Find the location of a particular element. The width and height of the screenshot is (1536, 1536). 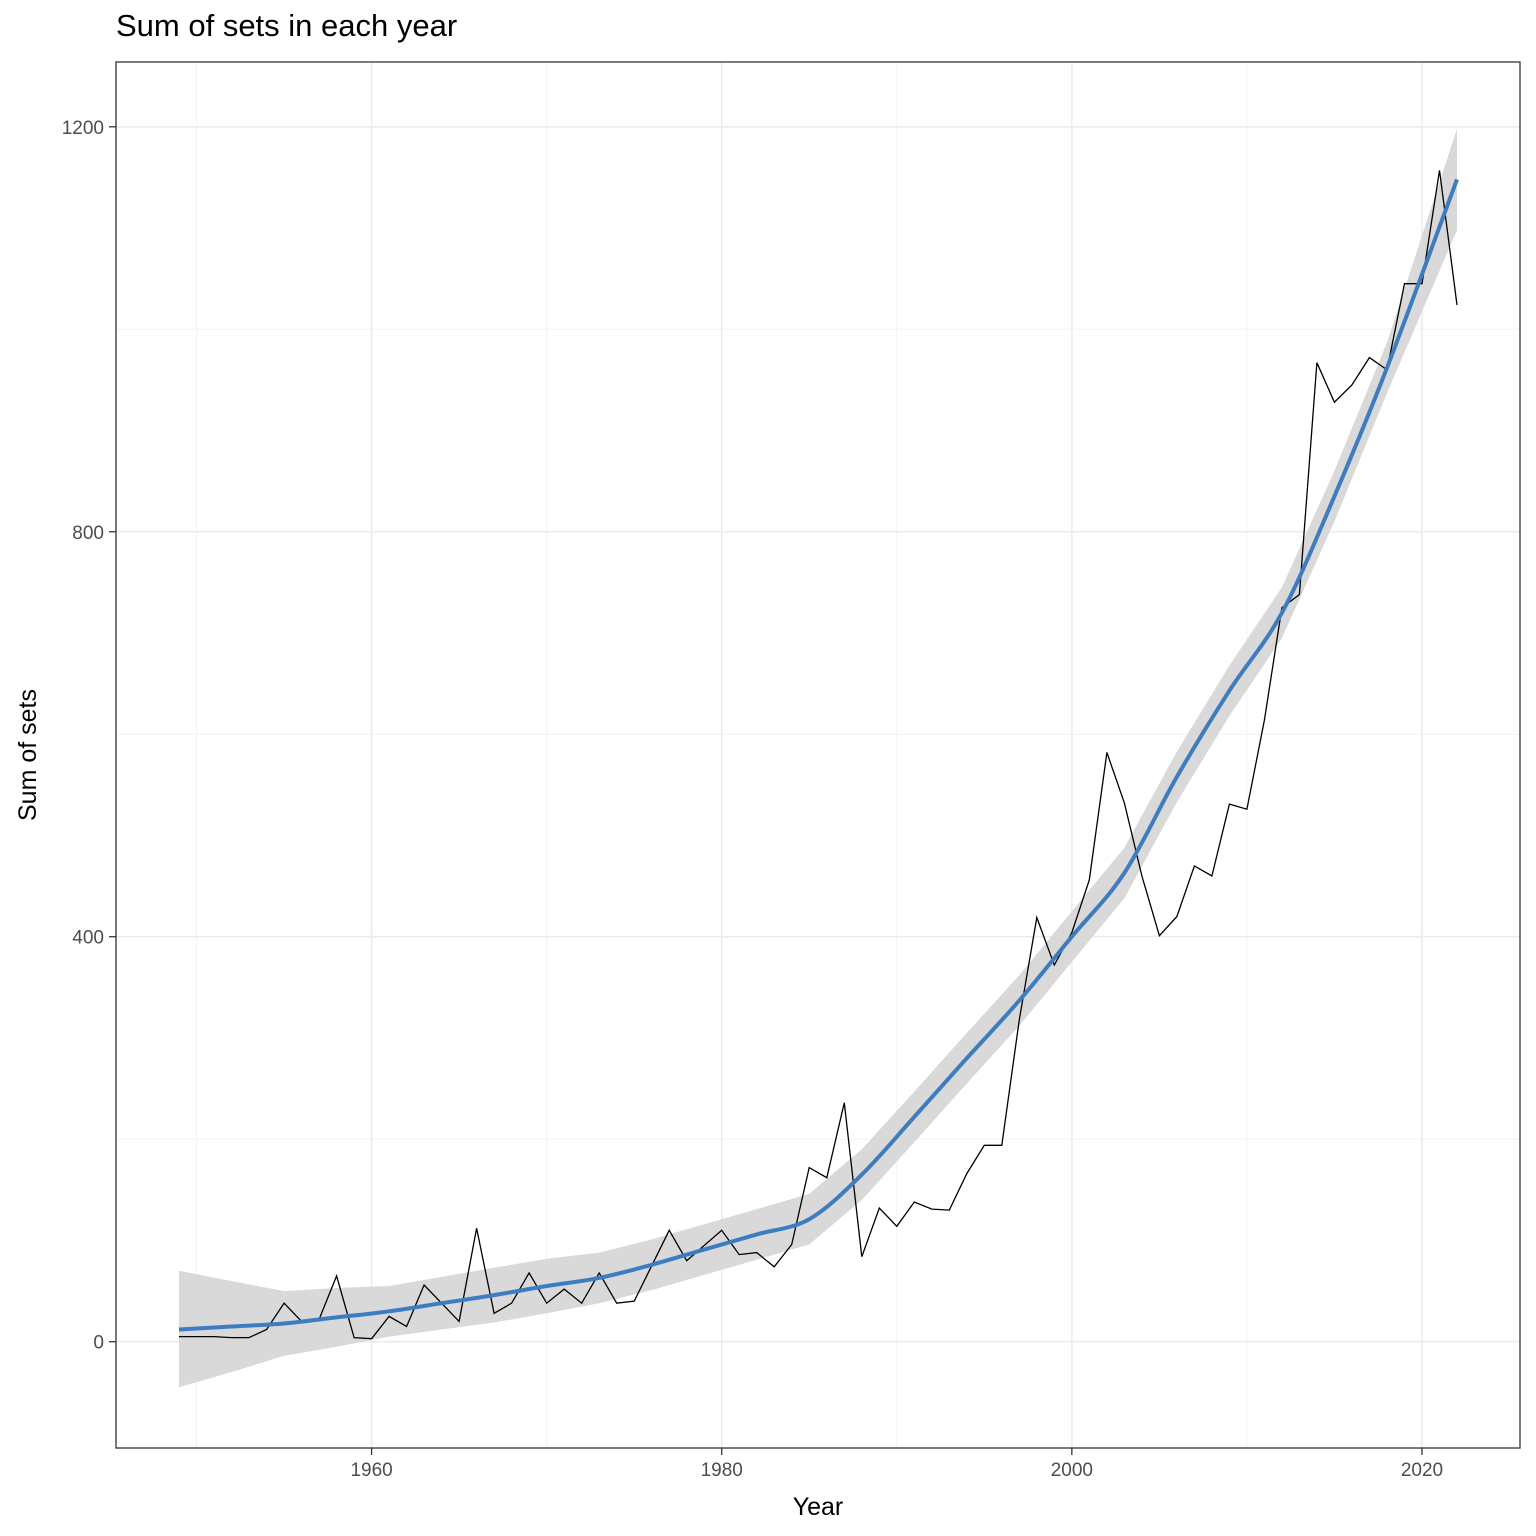

x-axis-title: Year is located at coordinates (818, 1507).